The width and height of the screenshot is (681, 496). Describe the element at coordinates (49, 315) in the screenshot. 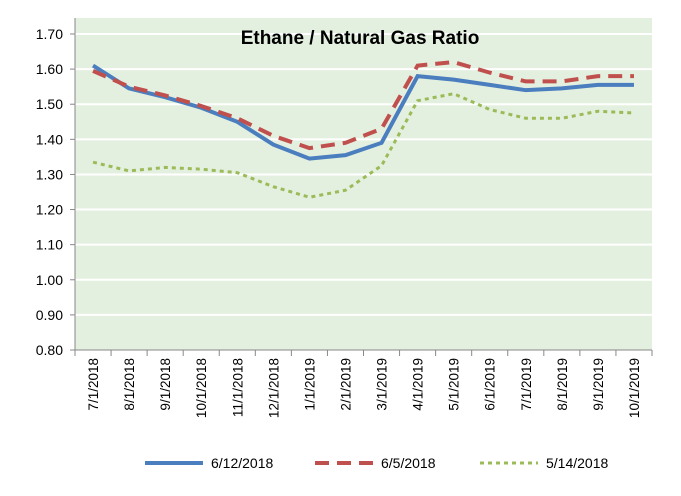

I see `y-tick-label: 0.90` at that location.